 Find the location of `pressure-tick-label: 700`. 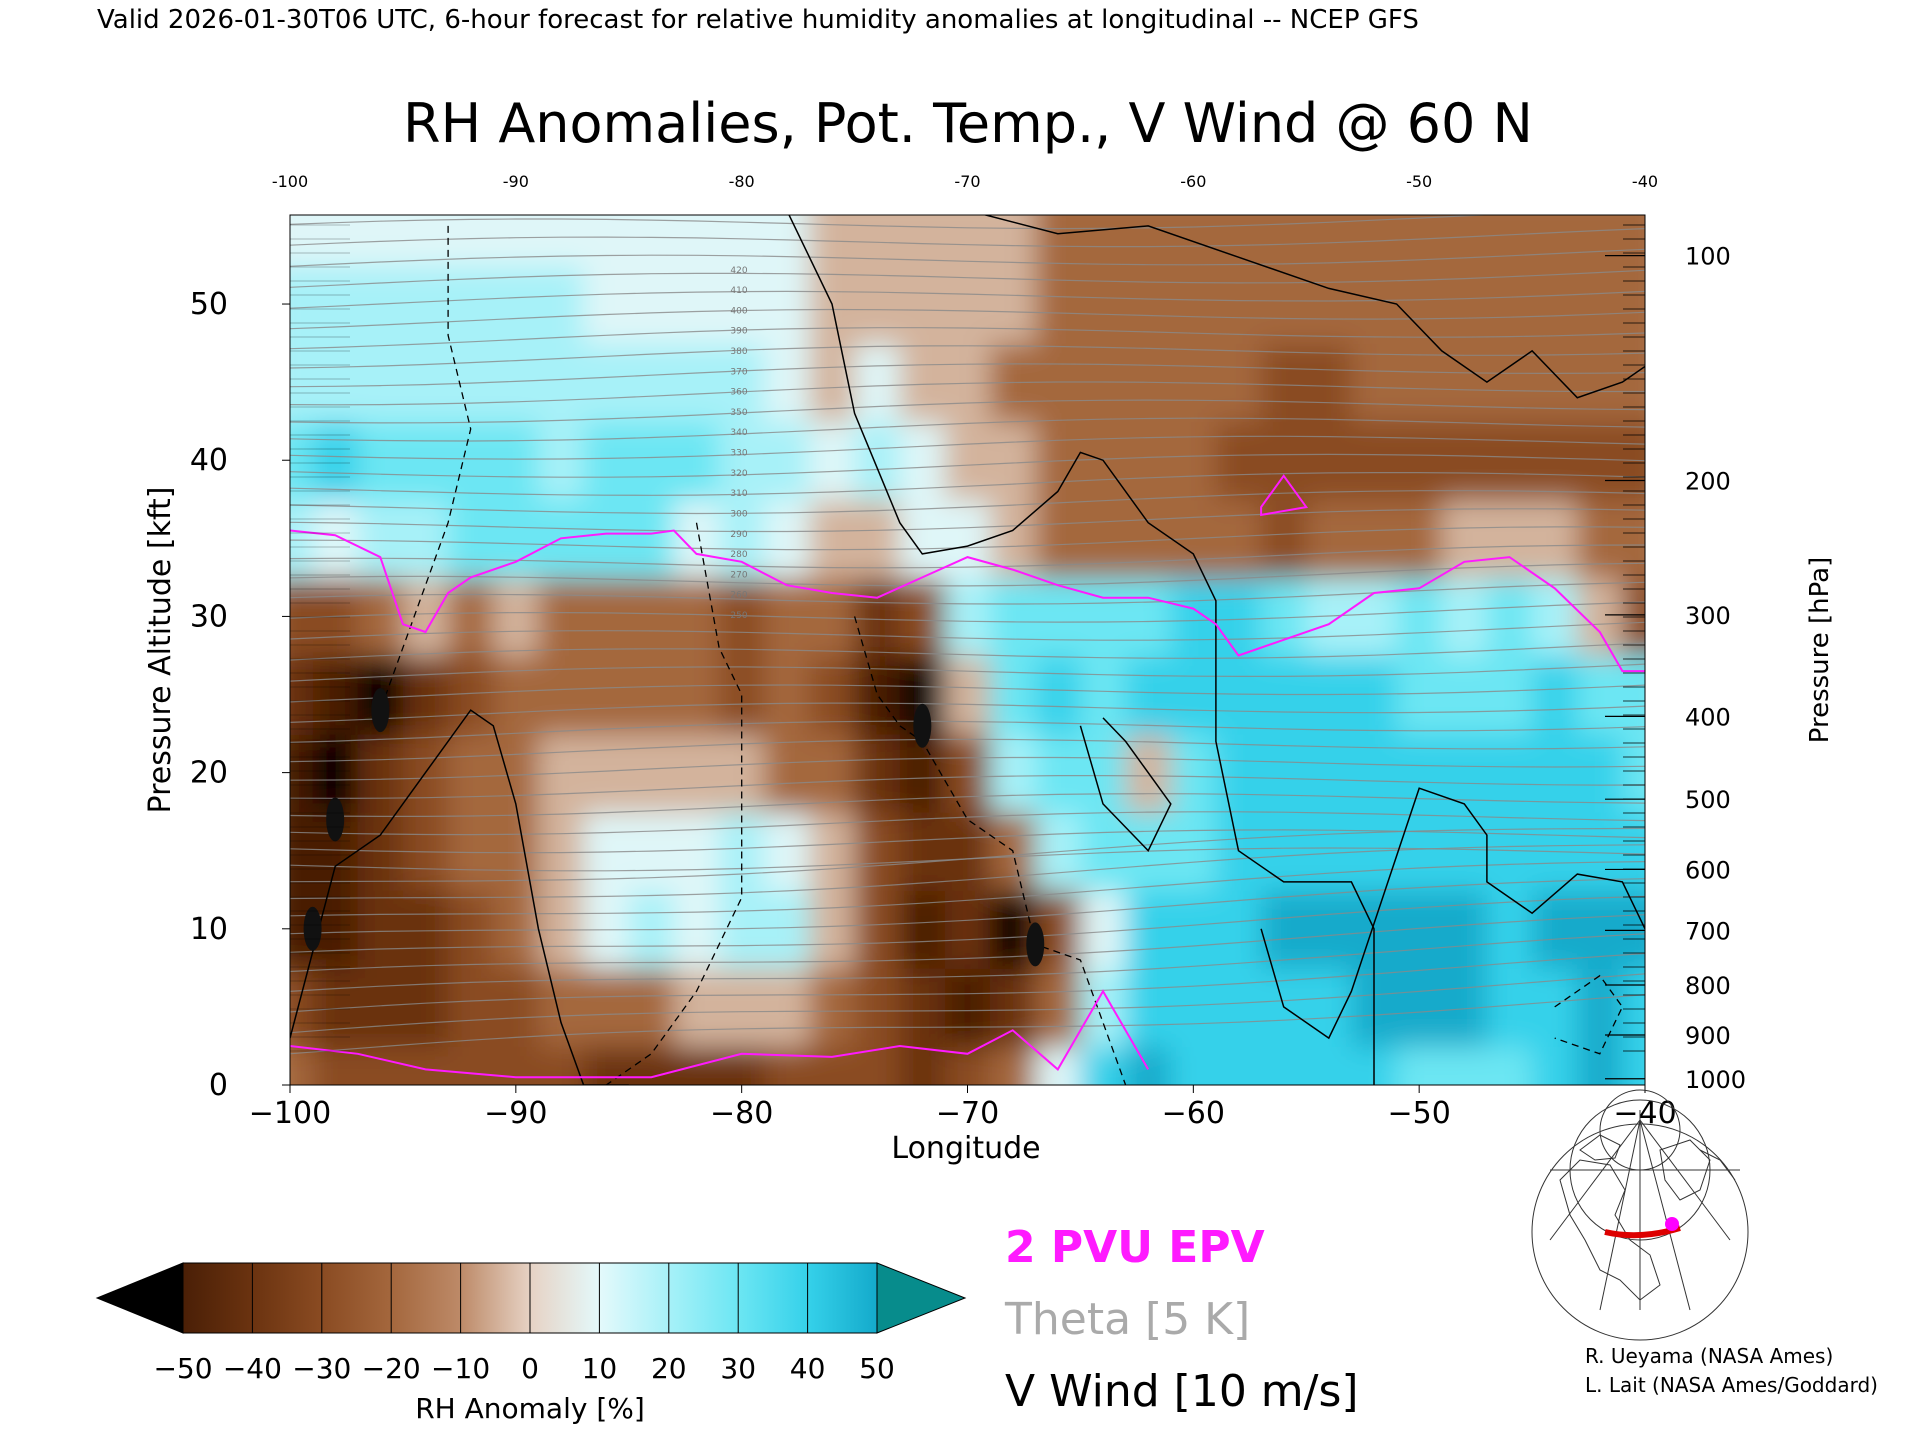

pressure-tick-label: 700 is located at coordinates (1708, 931).